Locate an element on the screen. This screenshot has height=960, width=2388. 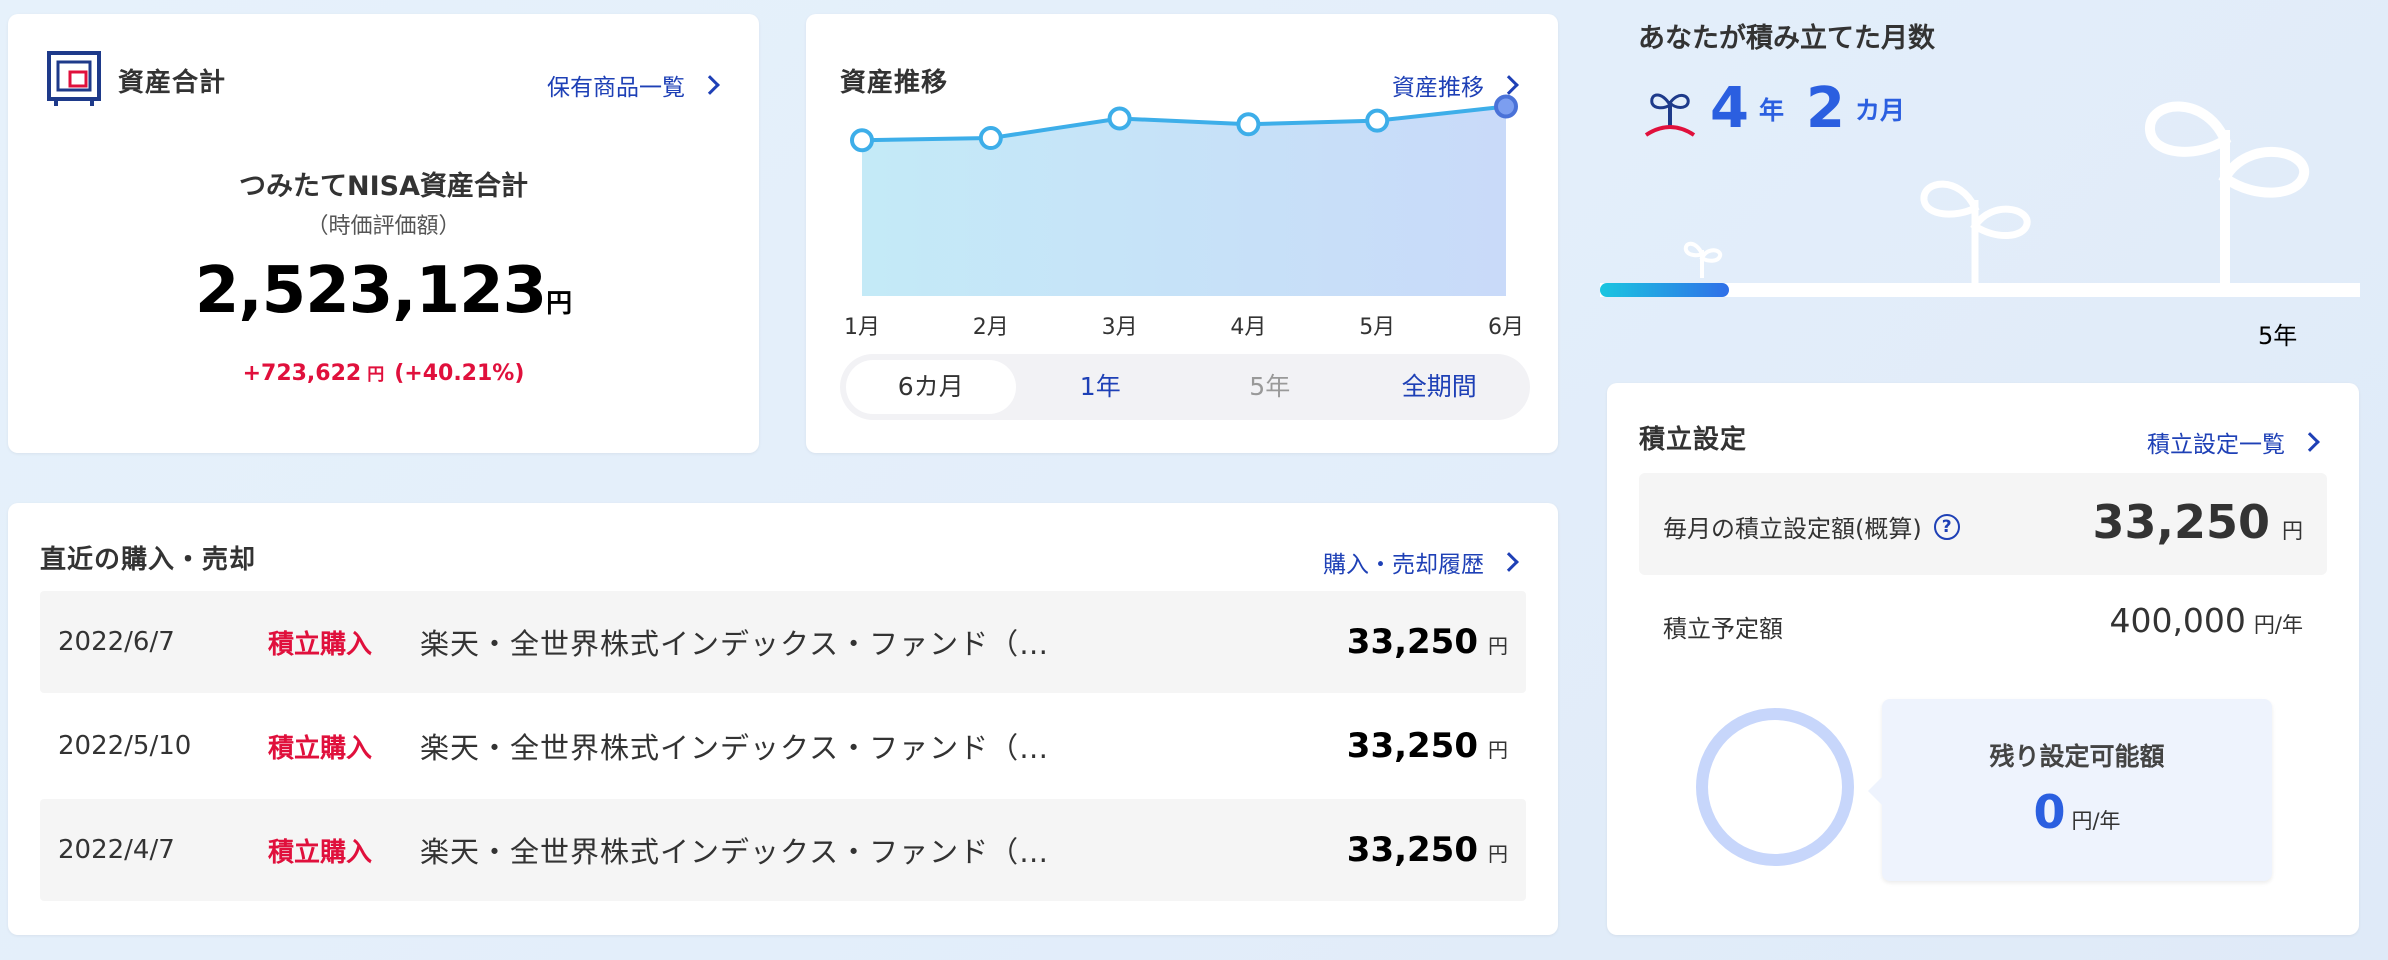
nisa-gain: +723,622 円 (+40.21%) is located at coordinates (383, 373).